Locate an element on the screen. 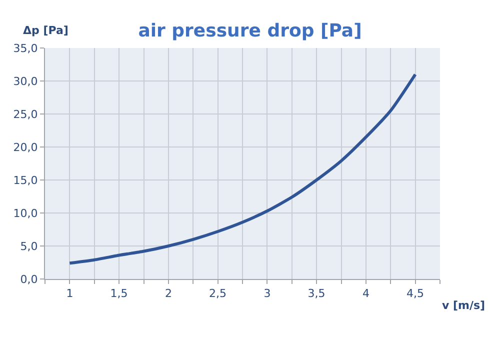 The image size is (500, 342). x-tick-label: 1 is located at coordinates (70, 293).